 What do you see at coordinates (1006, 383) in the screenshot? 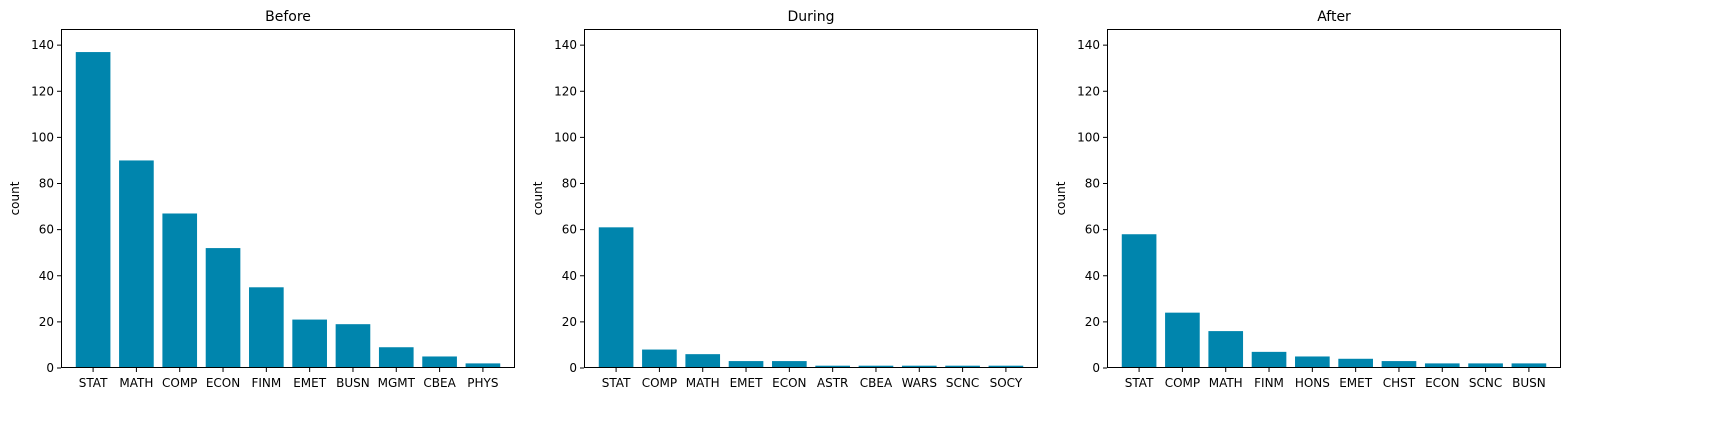
I see `x-tick-label: SOCY` at bounding box center [1006, 383].